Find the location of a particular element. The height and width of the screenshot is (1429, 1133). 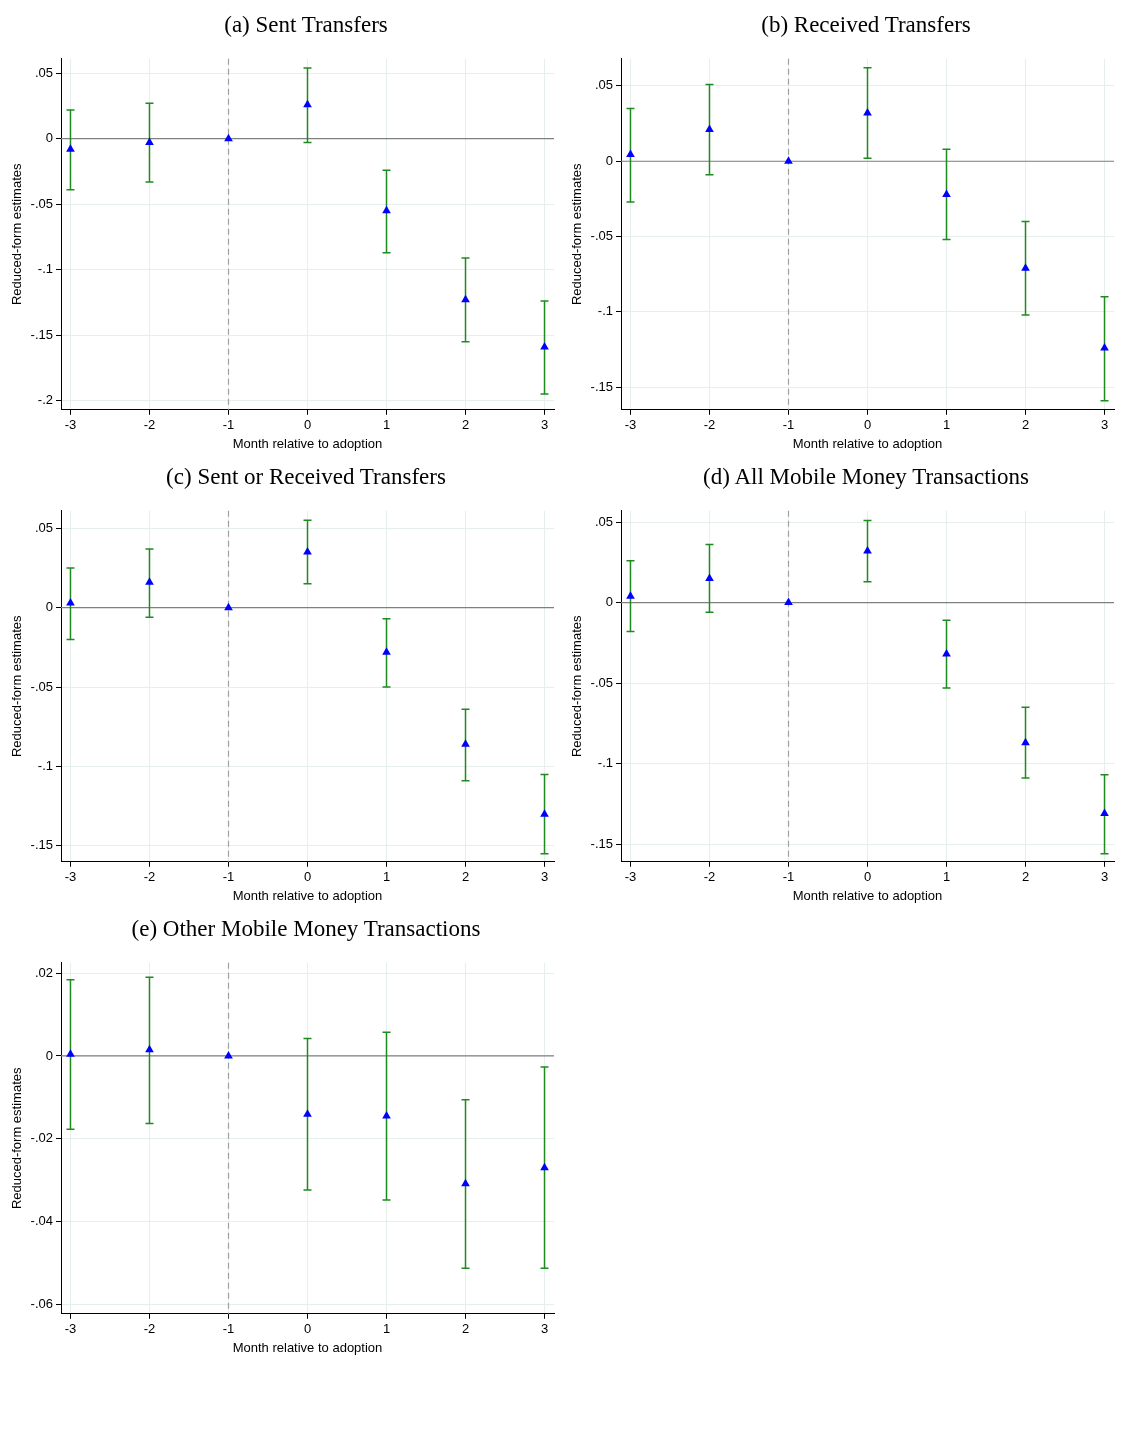

chart-title: (c) Sent or Received Transfers is located at coordinates (306, 477).